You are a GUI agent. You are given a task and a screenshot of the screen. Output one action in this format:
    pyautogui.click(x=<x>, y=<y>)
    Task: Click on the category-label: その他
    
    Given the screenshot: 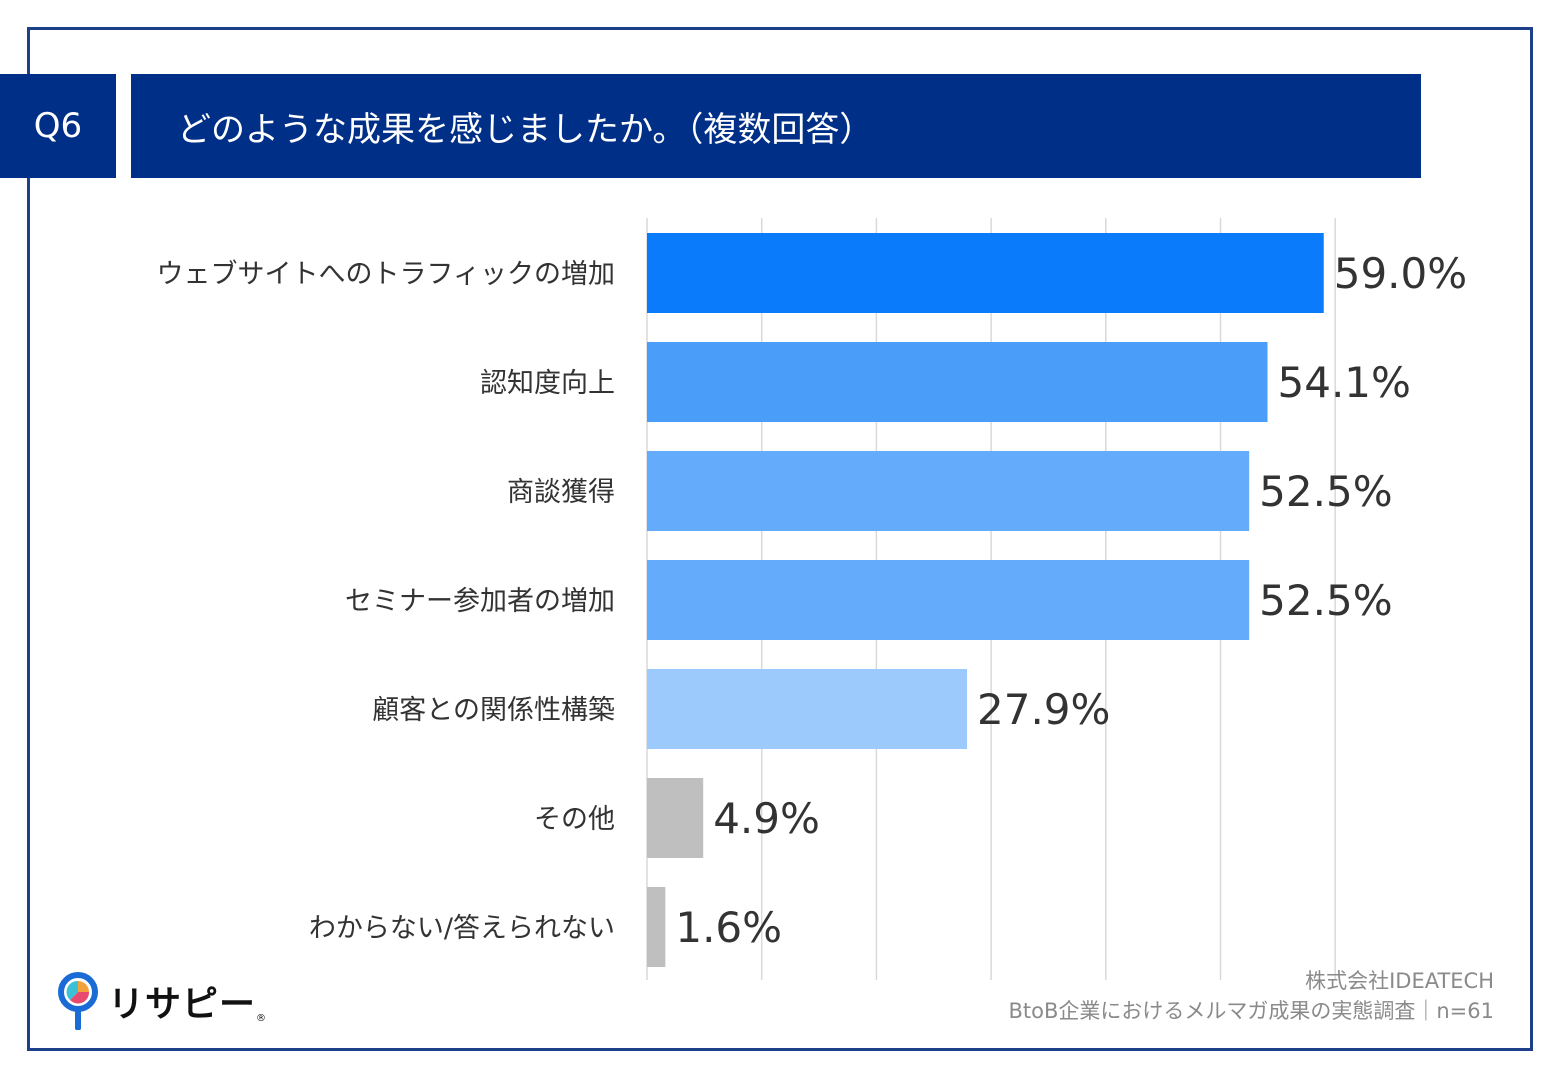 What is the action you would take?
    pyautogui.click(x=574, y=819)
    